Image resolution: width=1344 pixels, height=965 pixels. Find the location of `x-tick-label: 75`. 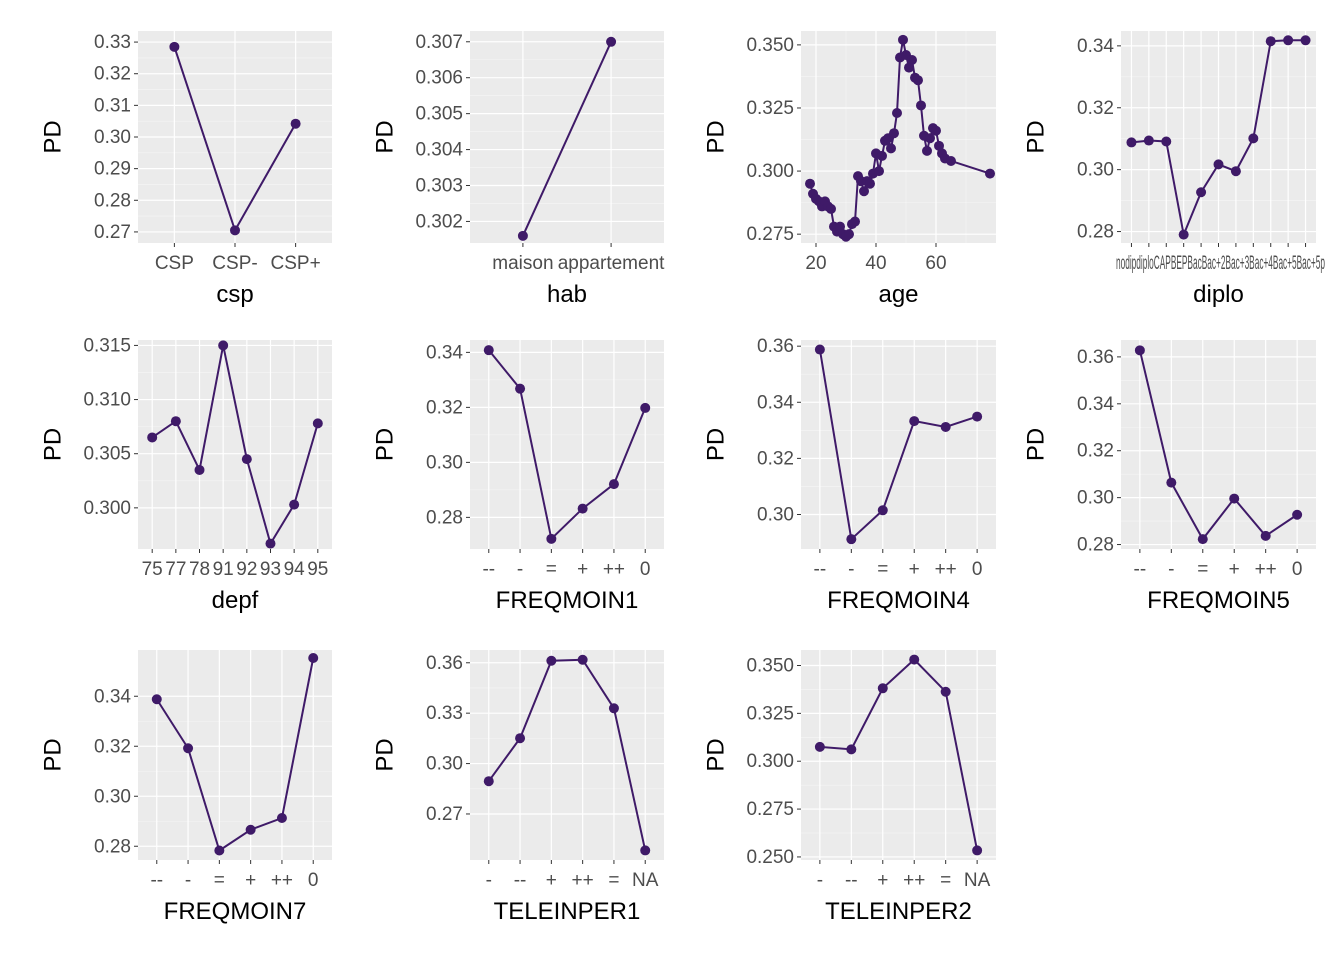

x-tick-label: 75 is located at coordinates (152, 569).